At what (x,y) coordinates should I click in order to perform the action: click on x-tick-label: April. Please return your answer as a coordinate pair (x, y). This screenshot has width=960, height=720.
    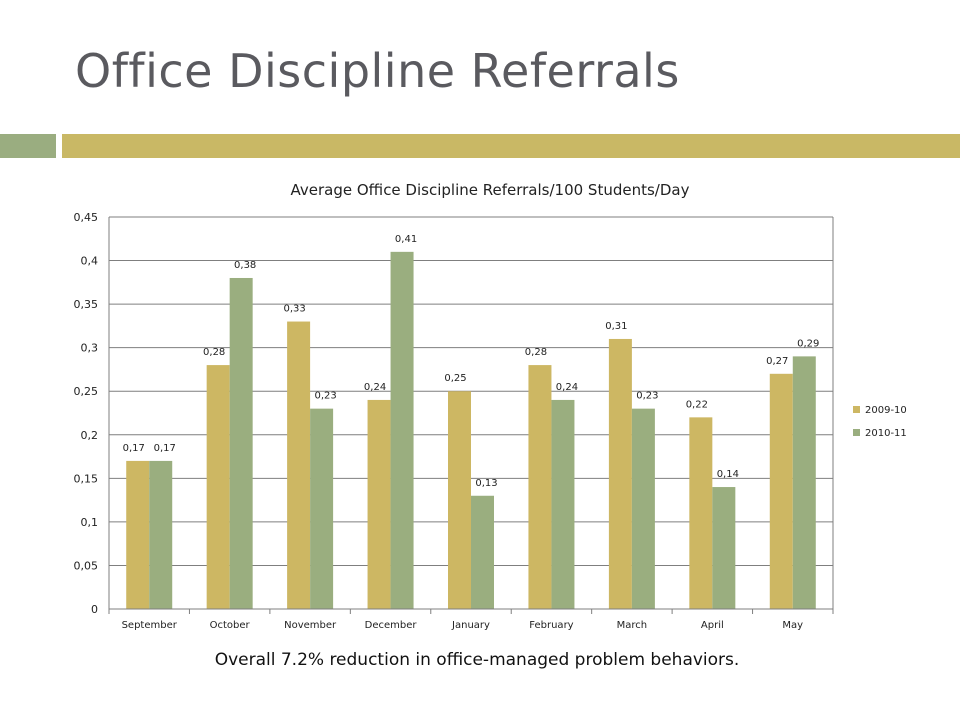
    Looking at the image, I should click on (712, 625).